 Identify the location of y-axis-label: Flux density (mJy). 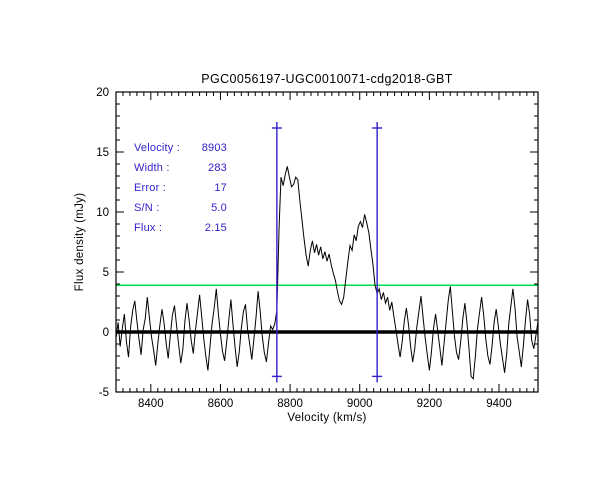
(80, 242).